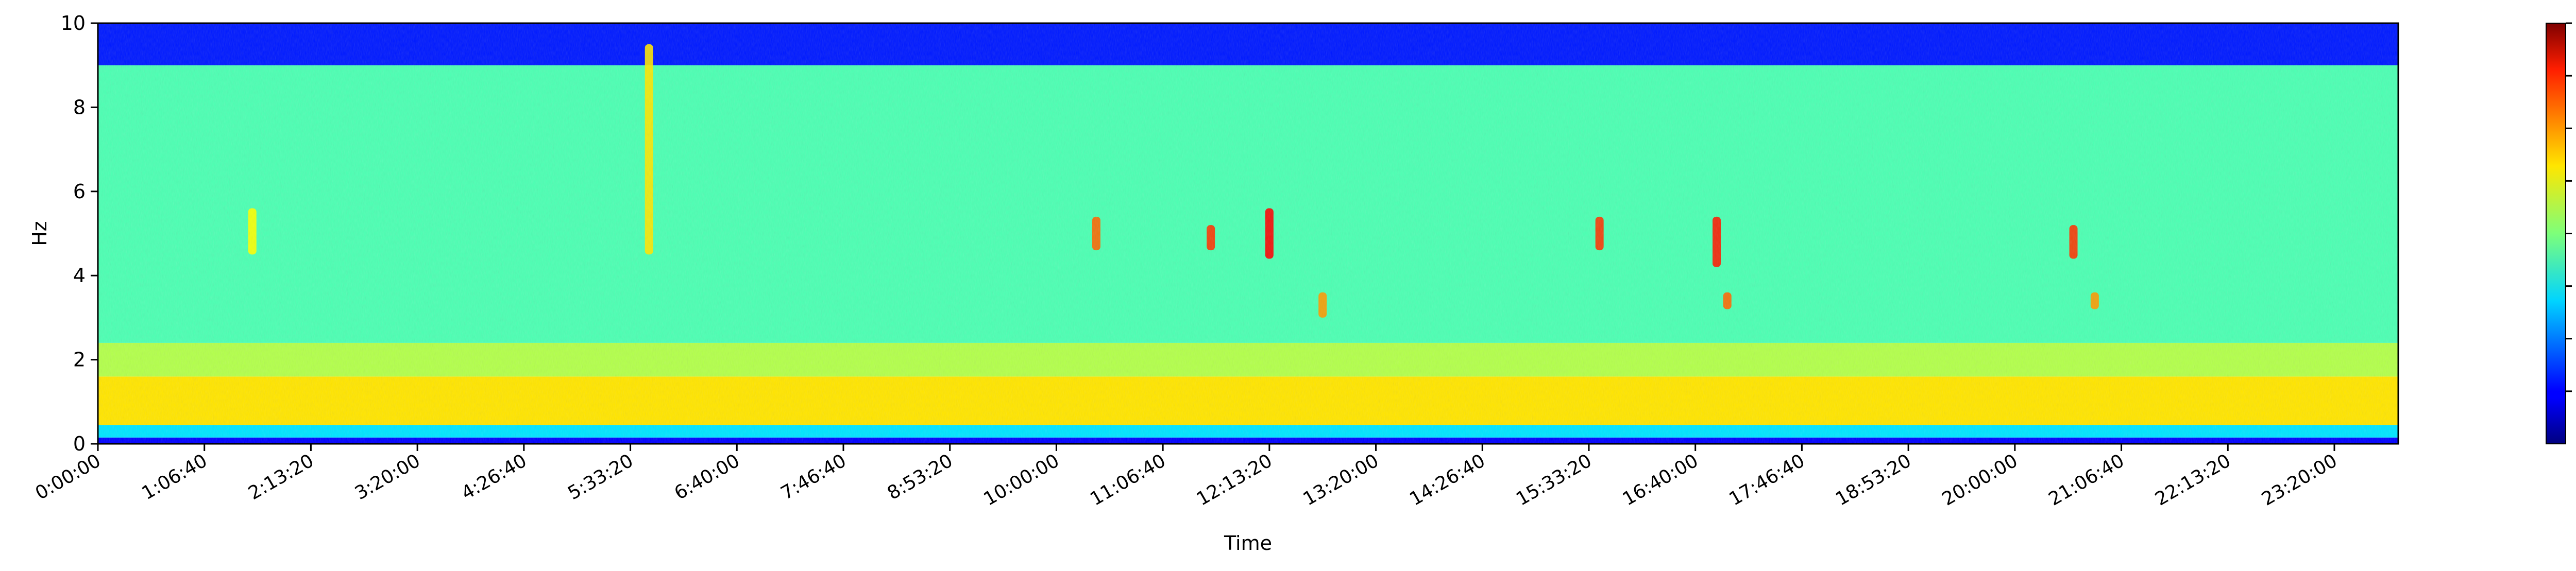 The width and height of the screenshot is (2576, 571). What do you see at coordinates (1248, 544) in the screenshot?
I see `x-axis-label: Time` at bounding box center [1248, 544].